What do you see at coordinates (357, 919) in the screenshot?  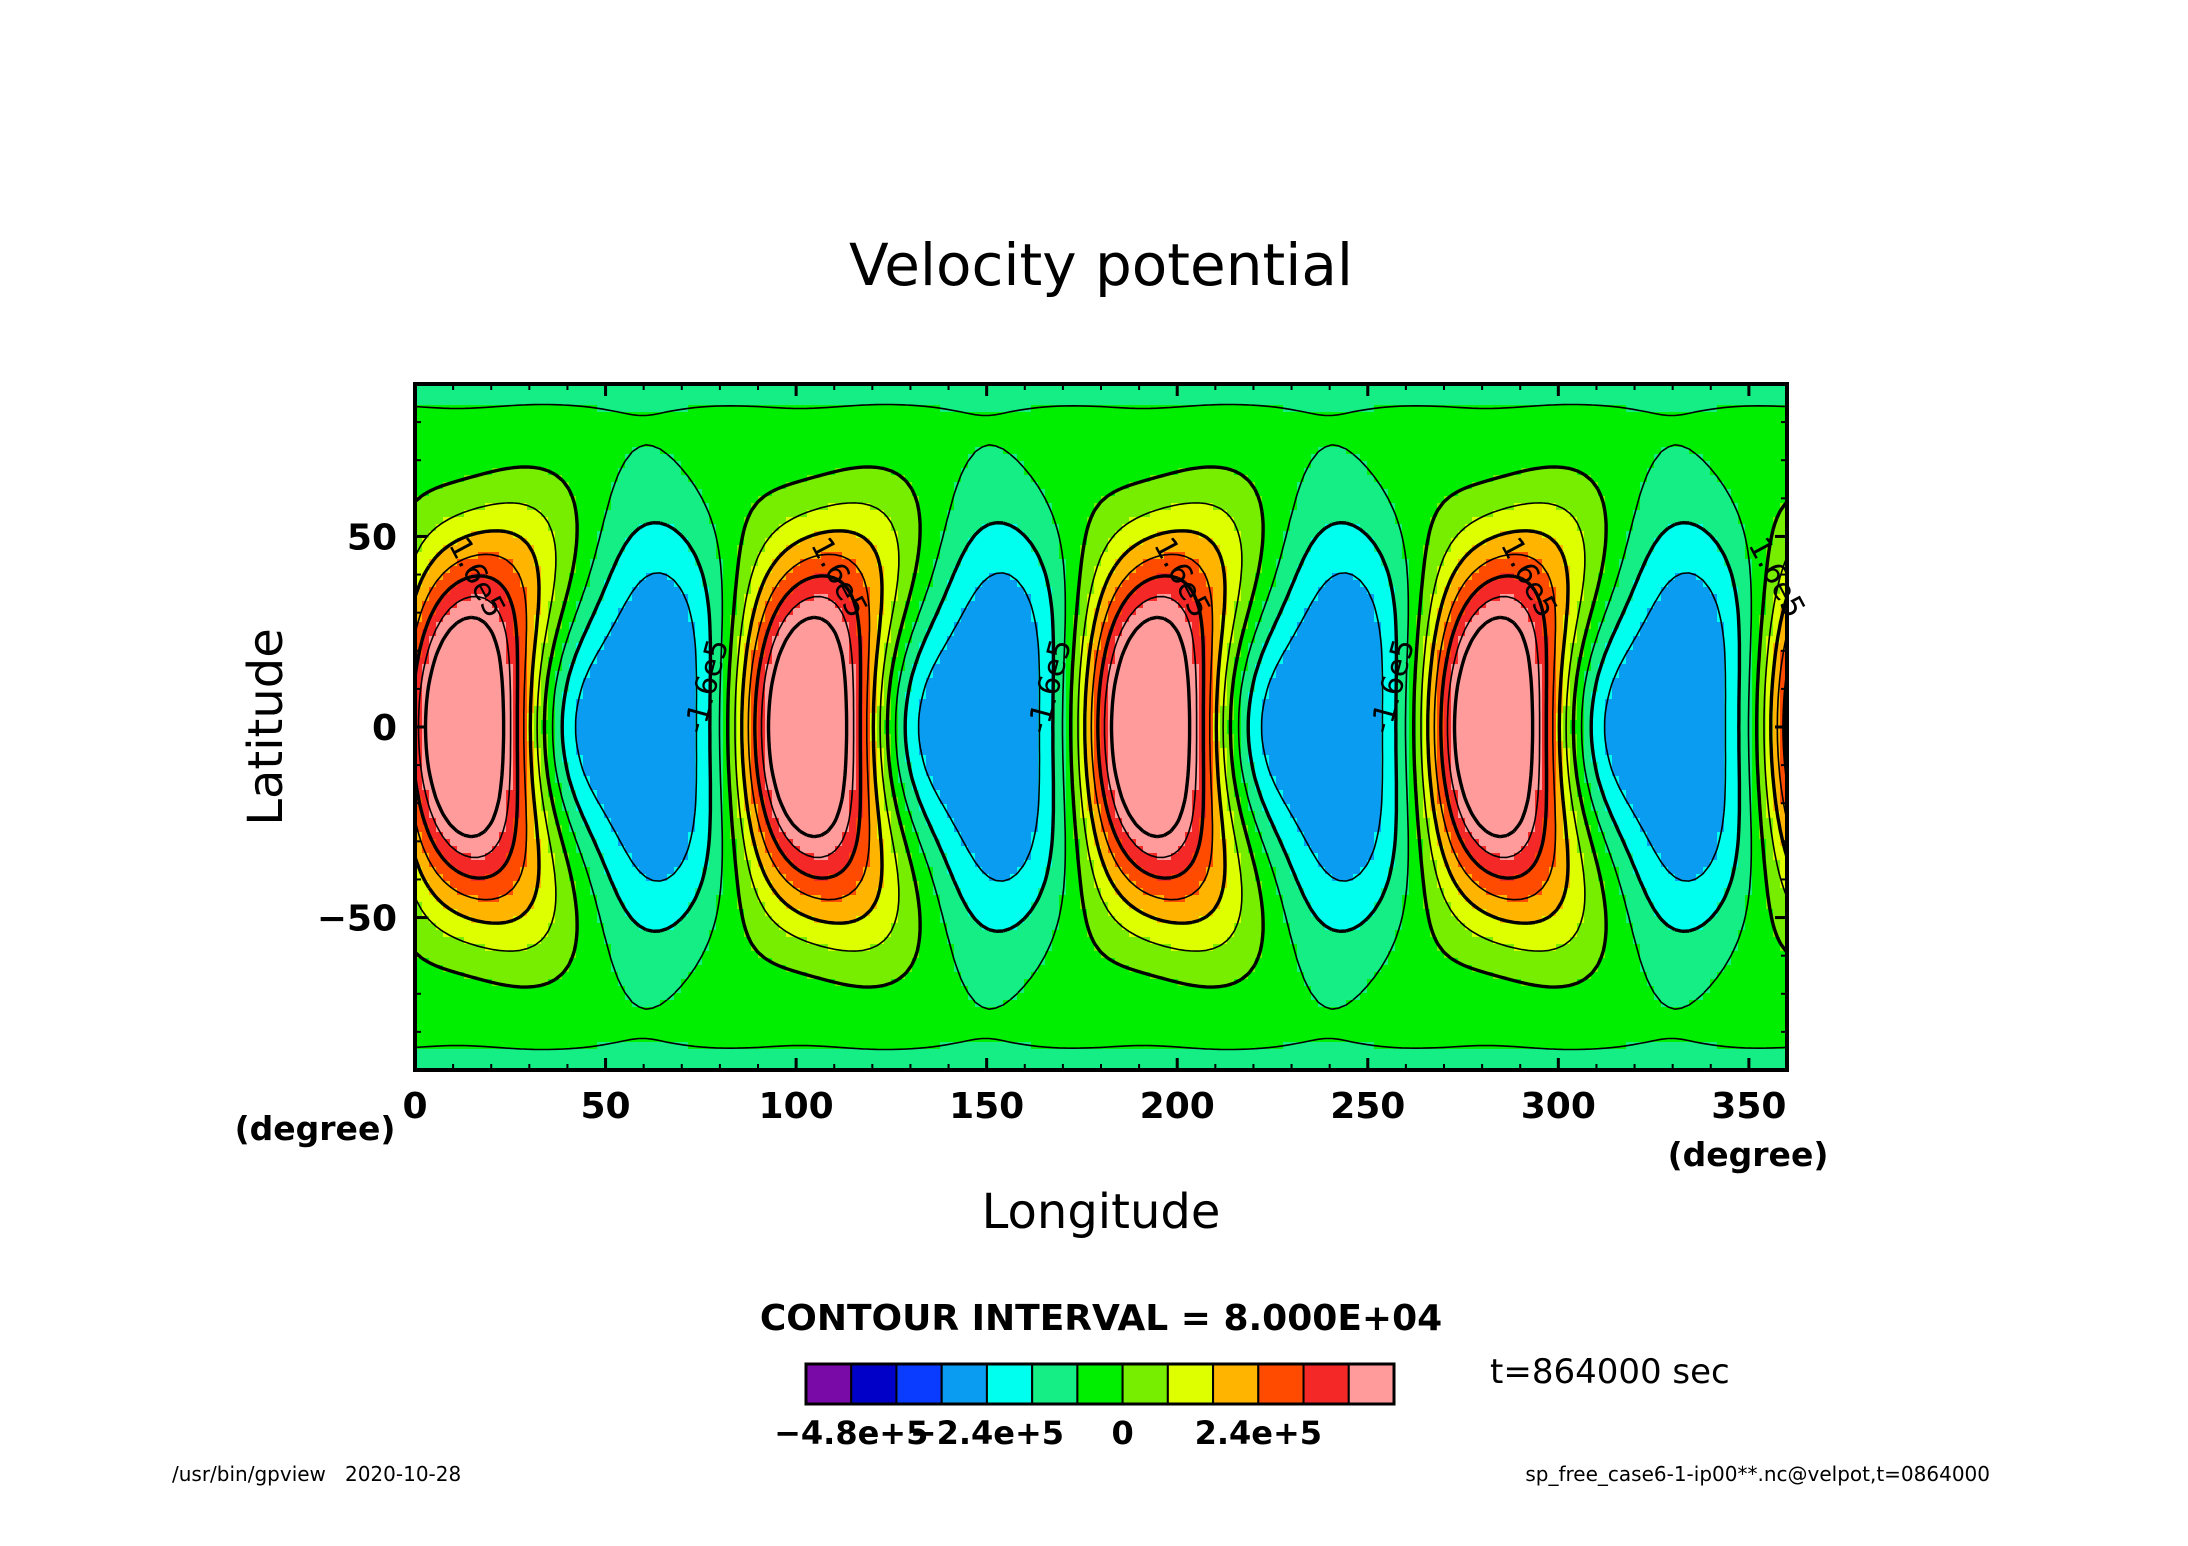 I see `y-tick-label: −50` at bounding box center [357, 919].